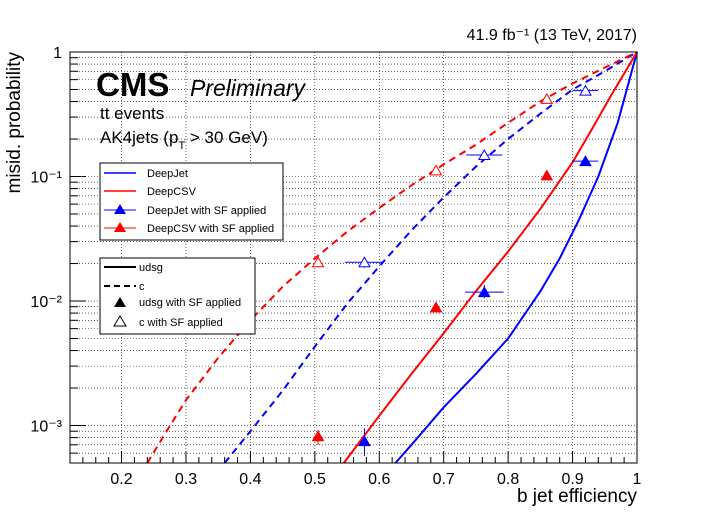 This screenshot has width=709, height=515. I want to click on x-tick-label-5: 0.7, so click(444, 479).